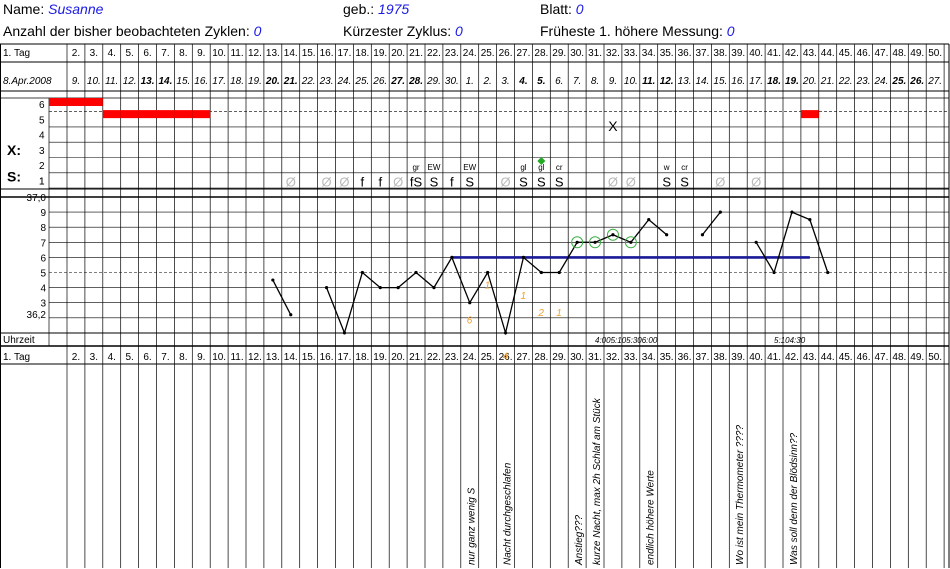 The height and width of the screenshot is (569, 950). Describe the element at coordinates (42, 182) in the screenshot. I see `x-tick-label: 1` at that location.